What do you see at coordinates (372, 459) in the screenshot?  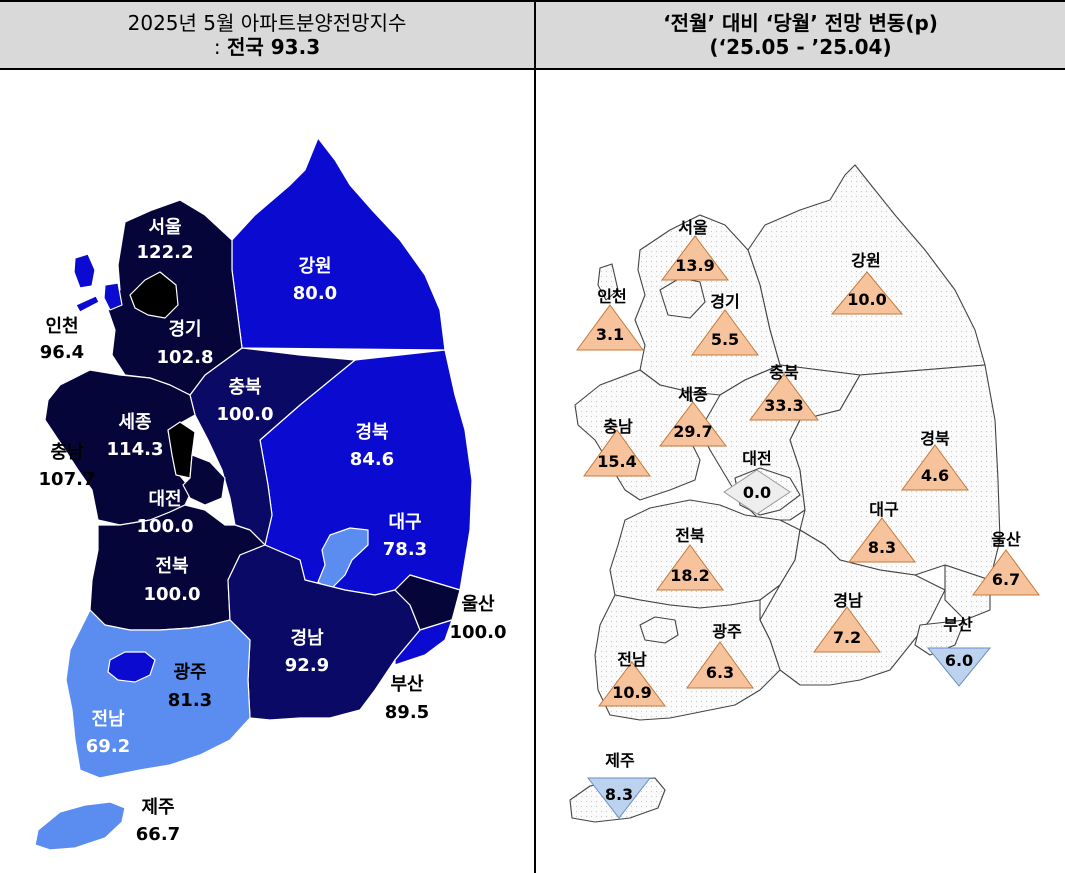 I see `label-gyeongbuk-value: 84.6` at bounding box center [372, 459].